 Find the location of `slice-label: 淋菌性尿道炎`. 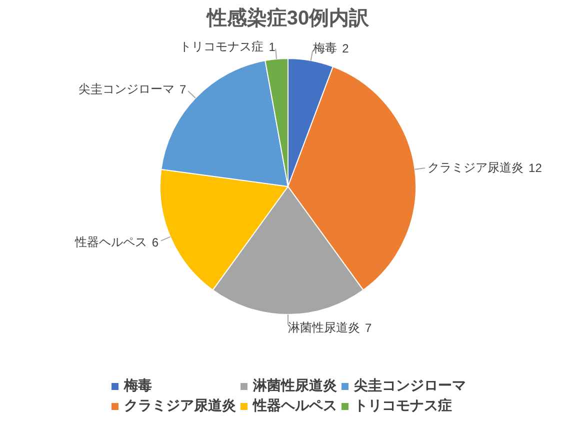

slice-label: 淋菌性尿道炎 is located at coordinates (324, 327).